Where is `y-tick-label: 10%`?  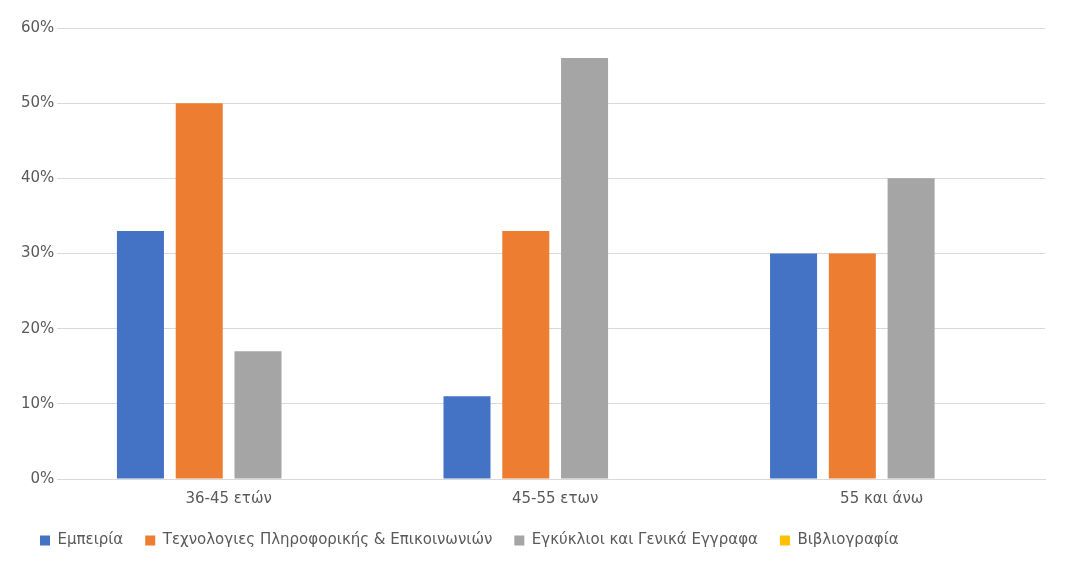 y-tick-label: 10% is located at coordinates (38, 402).